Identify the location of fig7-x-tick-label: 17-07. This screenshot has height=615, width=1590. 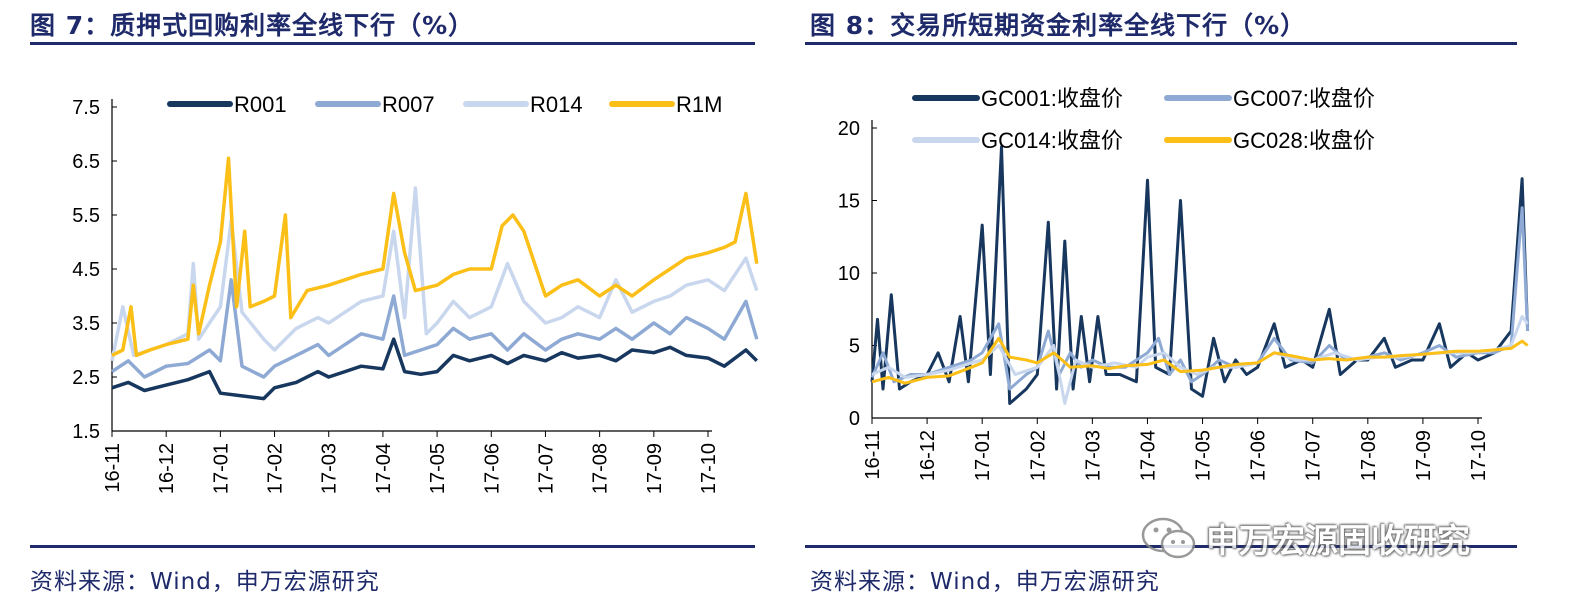
(546, 468).